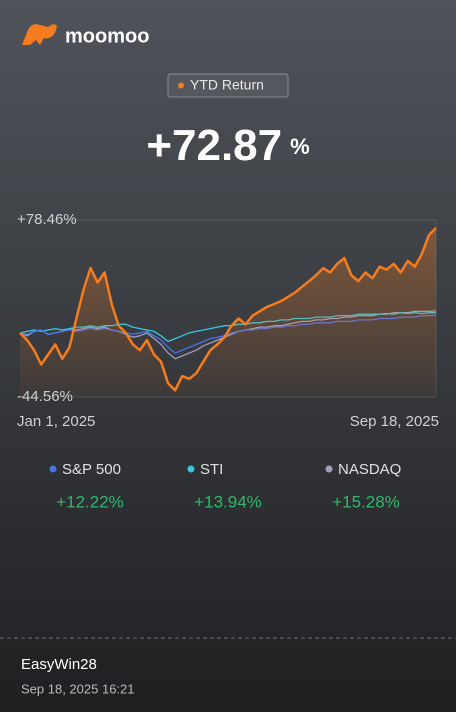 This screenshot has width=456, height=712. Describe the element at coordinates (211, 469) in the screenshot. I see `legend-name: STI` at that location.